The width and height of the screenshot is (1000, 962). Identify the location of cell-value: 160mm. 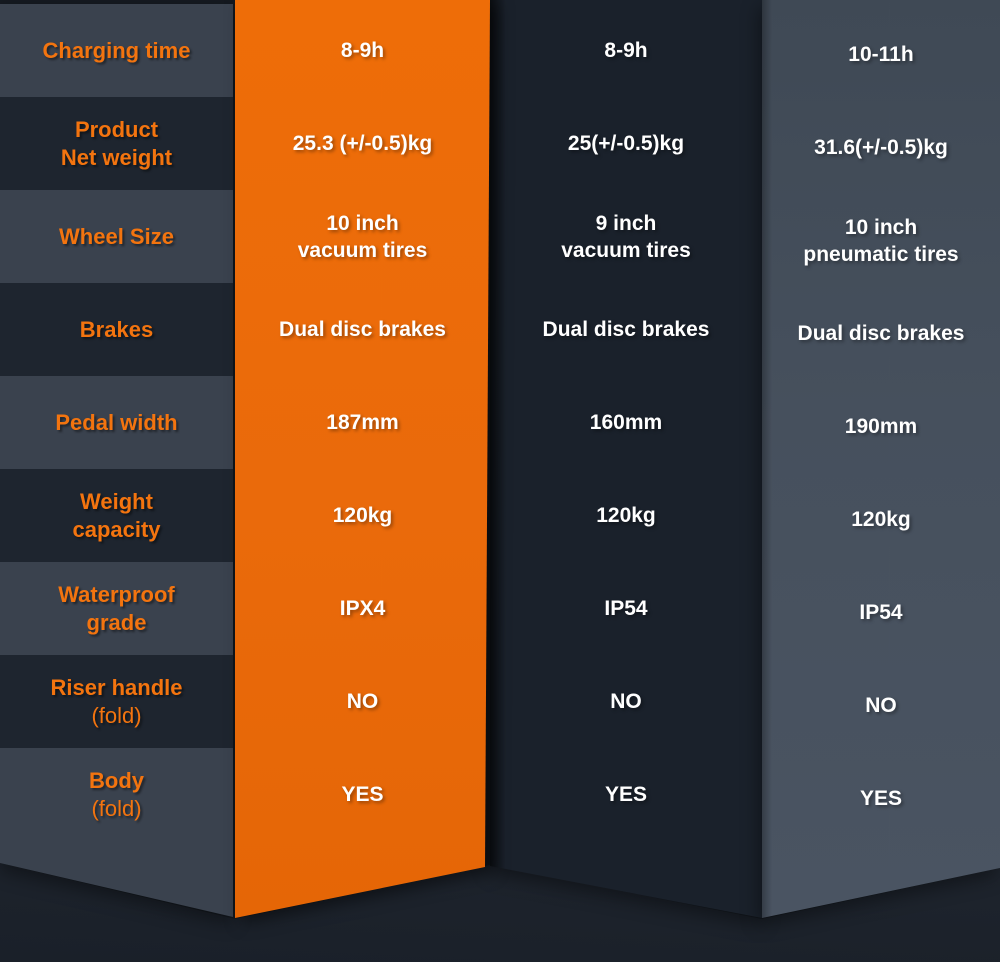
(626, 422).